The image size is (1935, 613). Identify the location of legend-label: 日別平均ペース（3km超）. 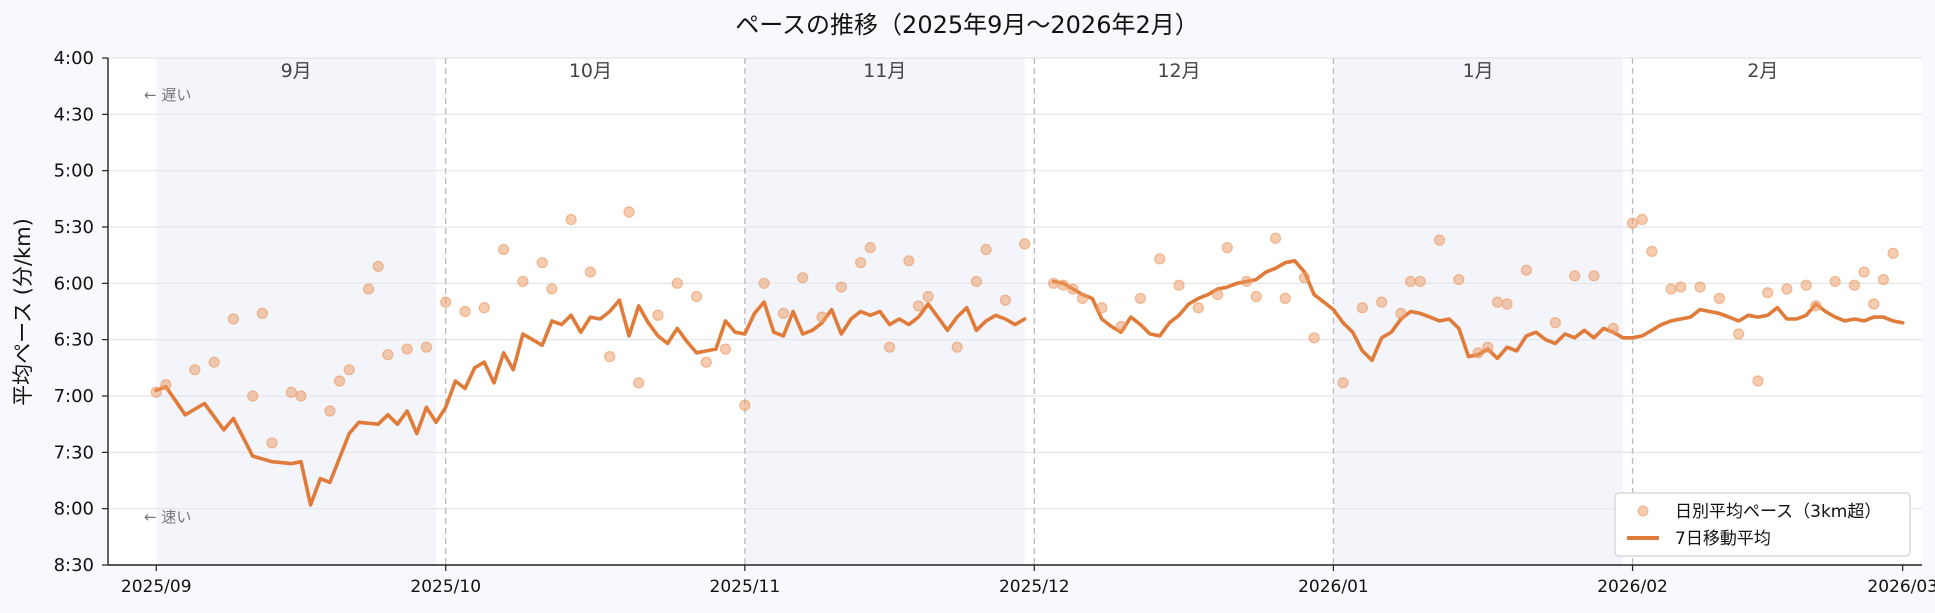
(1778, 512).